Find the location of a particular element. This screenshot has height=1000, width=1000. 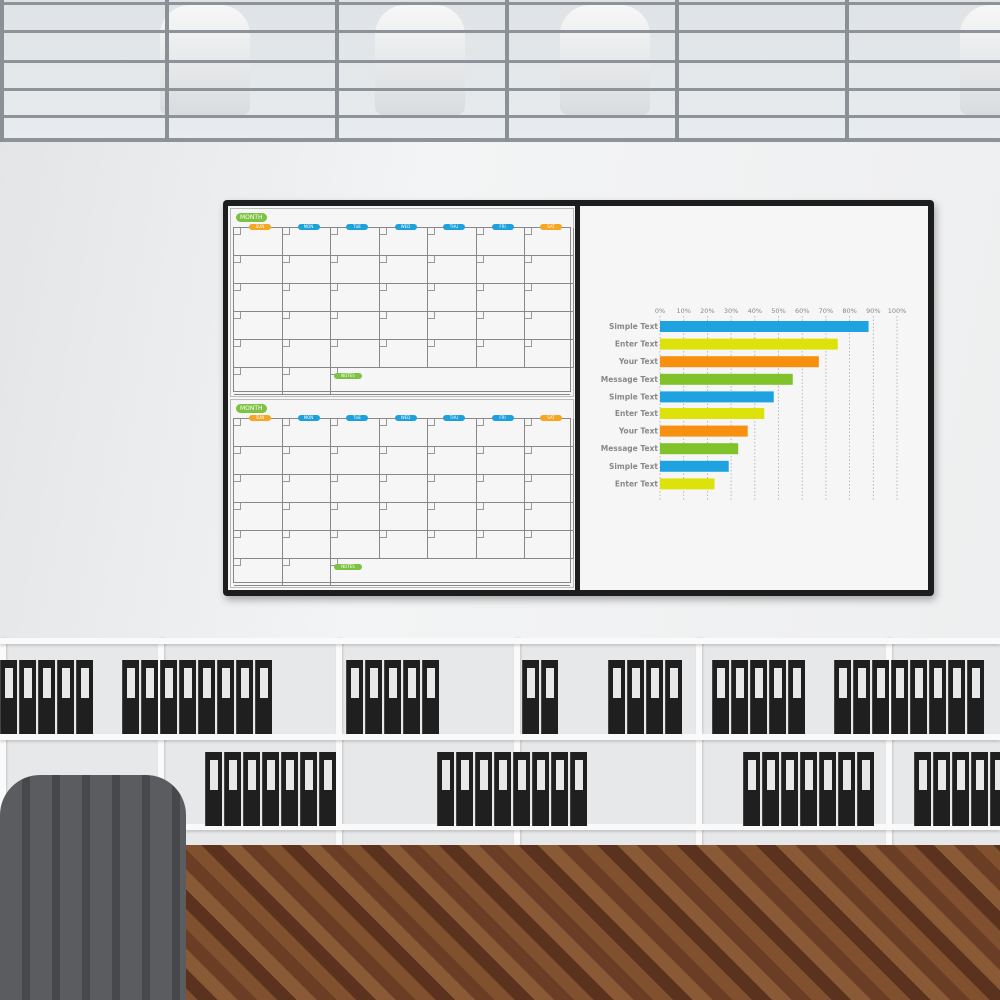

x-tick-label: 30% is located at coordinates (731, 311).